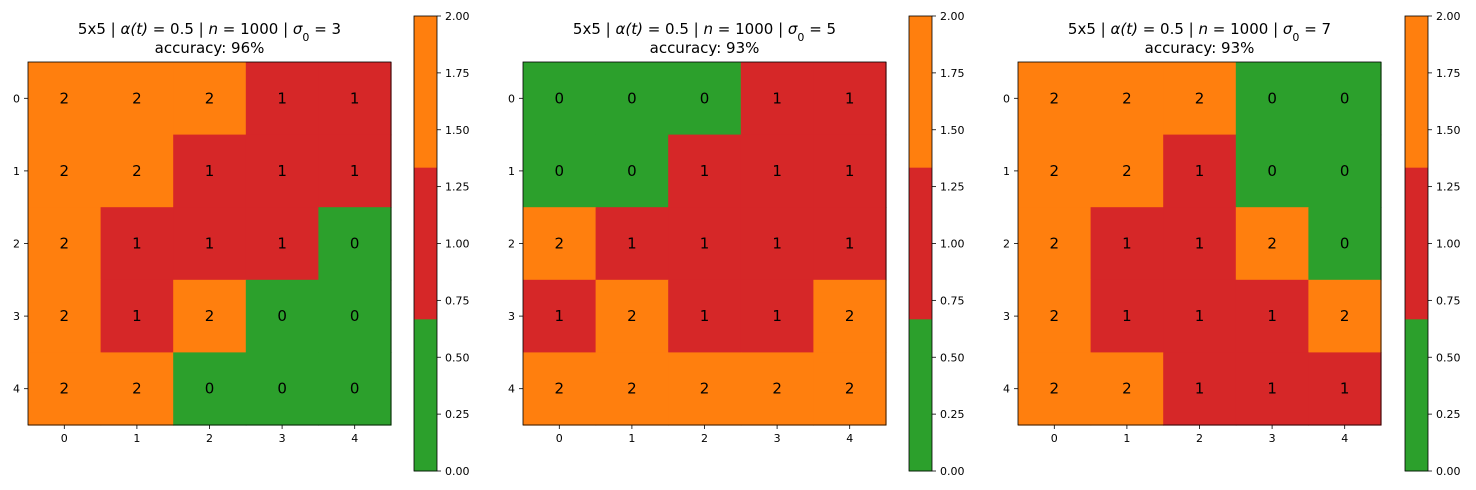 The width and height of the screenshot is (1476, 490). Describe the element at coordinates (628, 29) in the screenshot. I see `title-part: α(t)` at that location.